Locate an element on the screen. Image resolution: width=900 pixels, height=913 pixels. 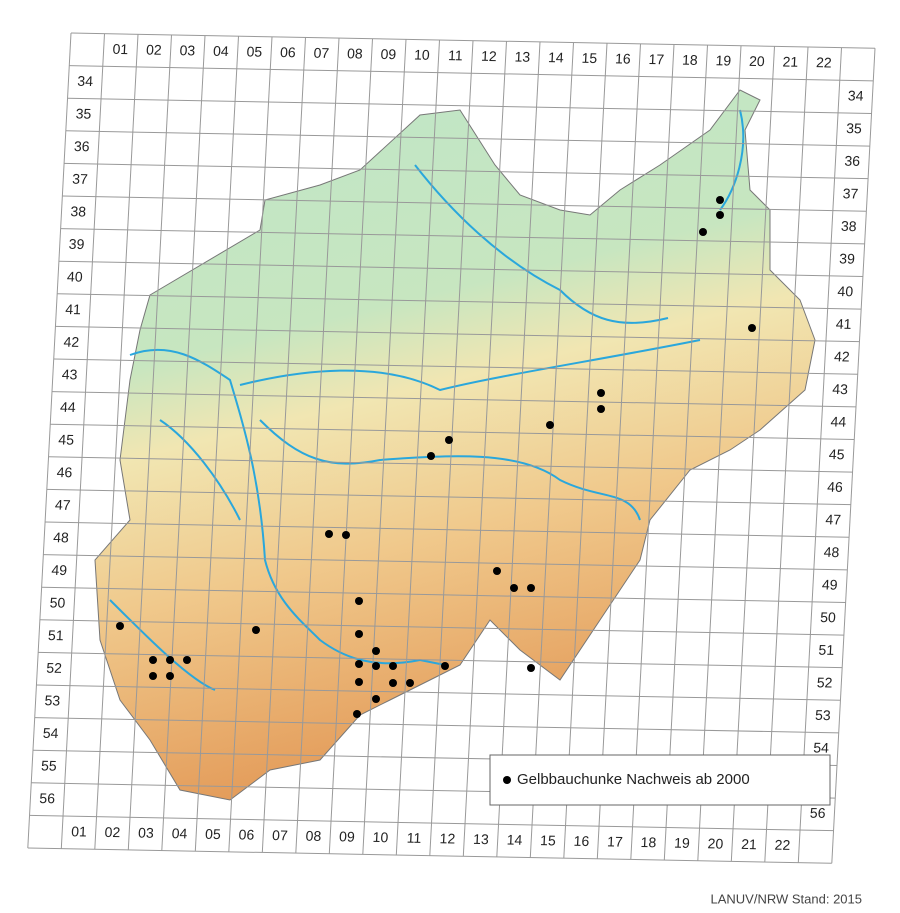
column-label: 12 is located at coordinates (489, 56).